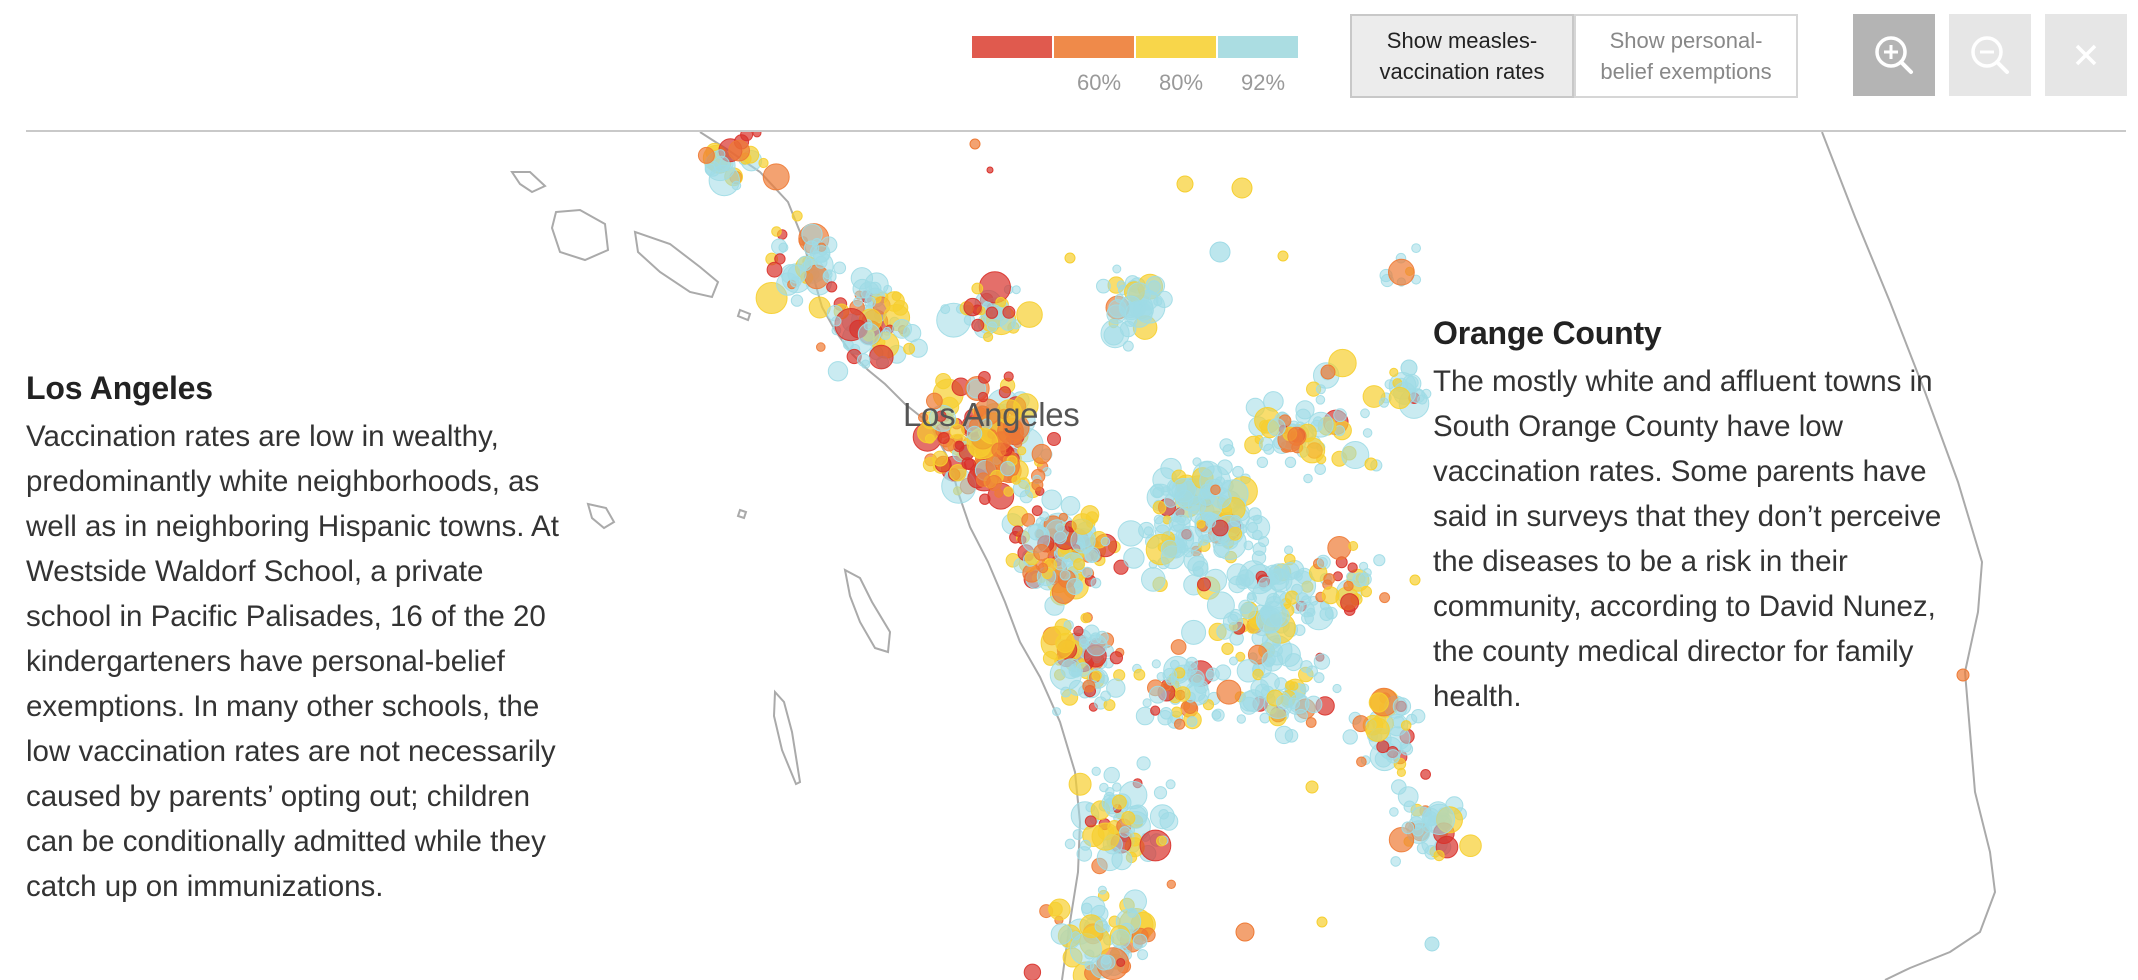  What do you see at coordinates (1990, 55) in the screenshot?
I see `zoom-out-button` at bounding box center [1990, 55].